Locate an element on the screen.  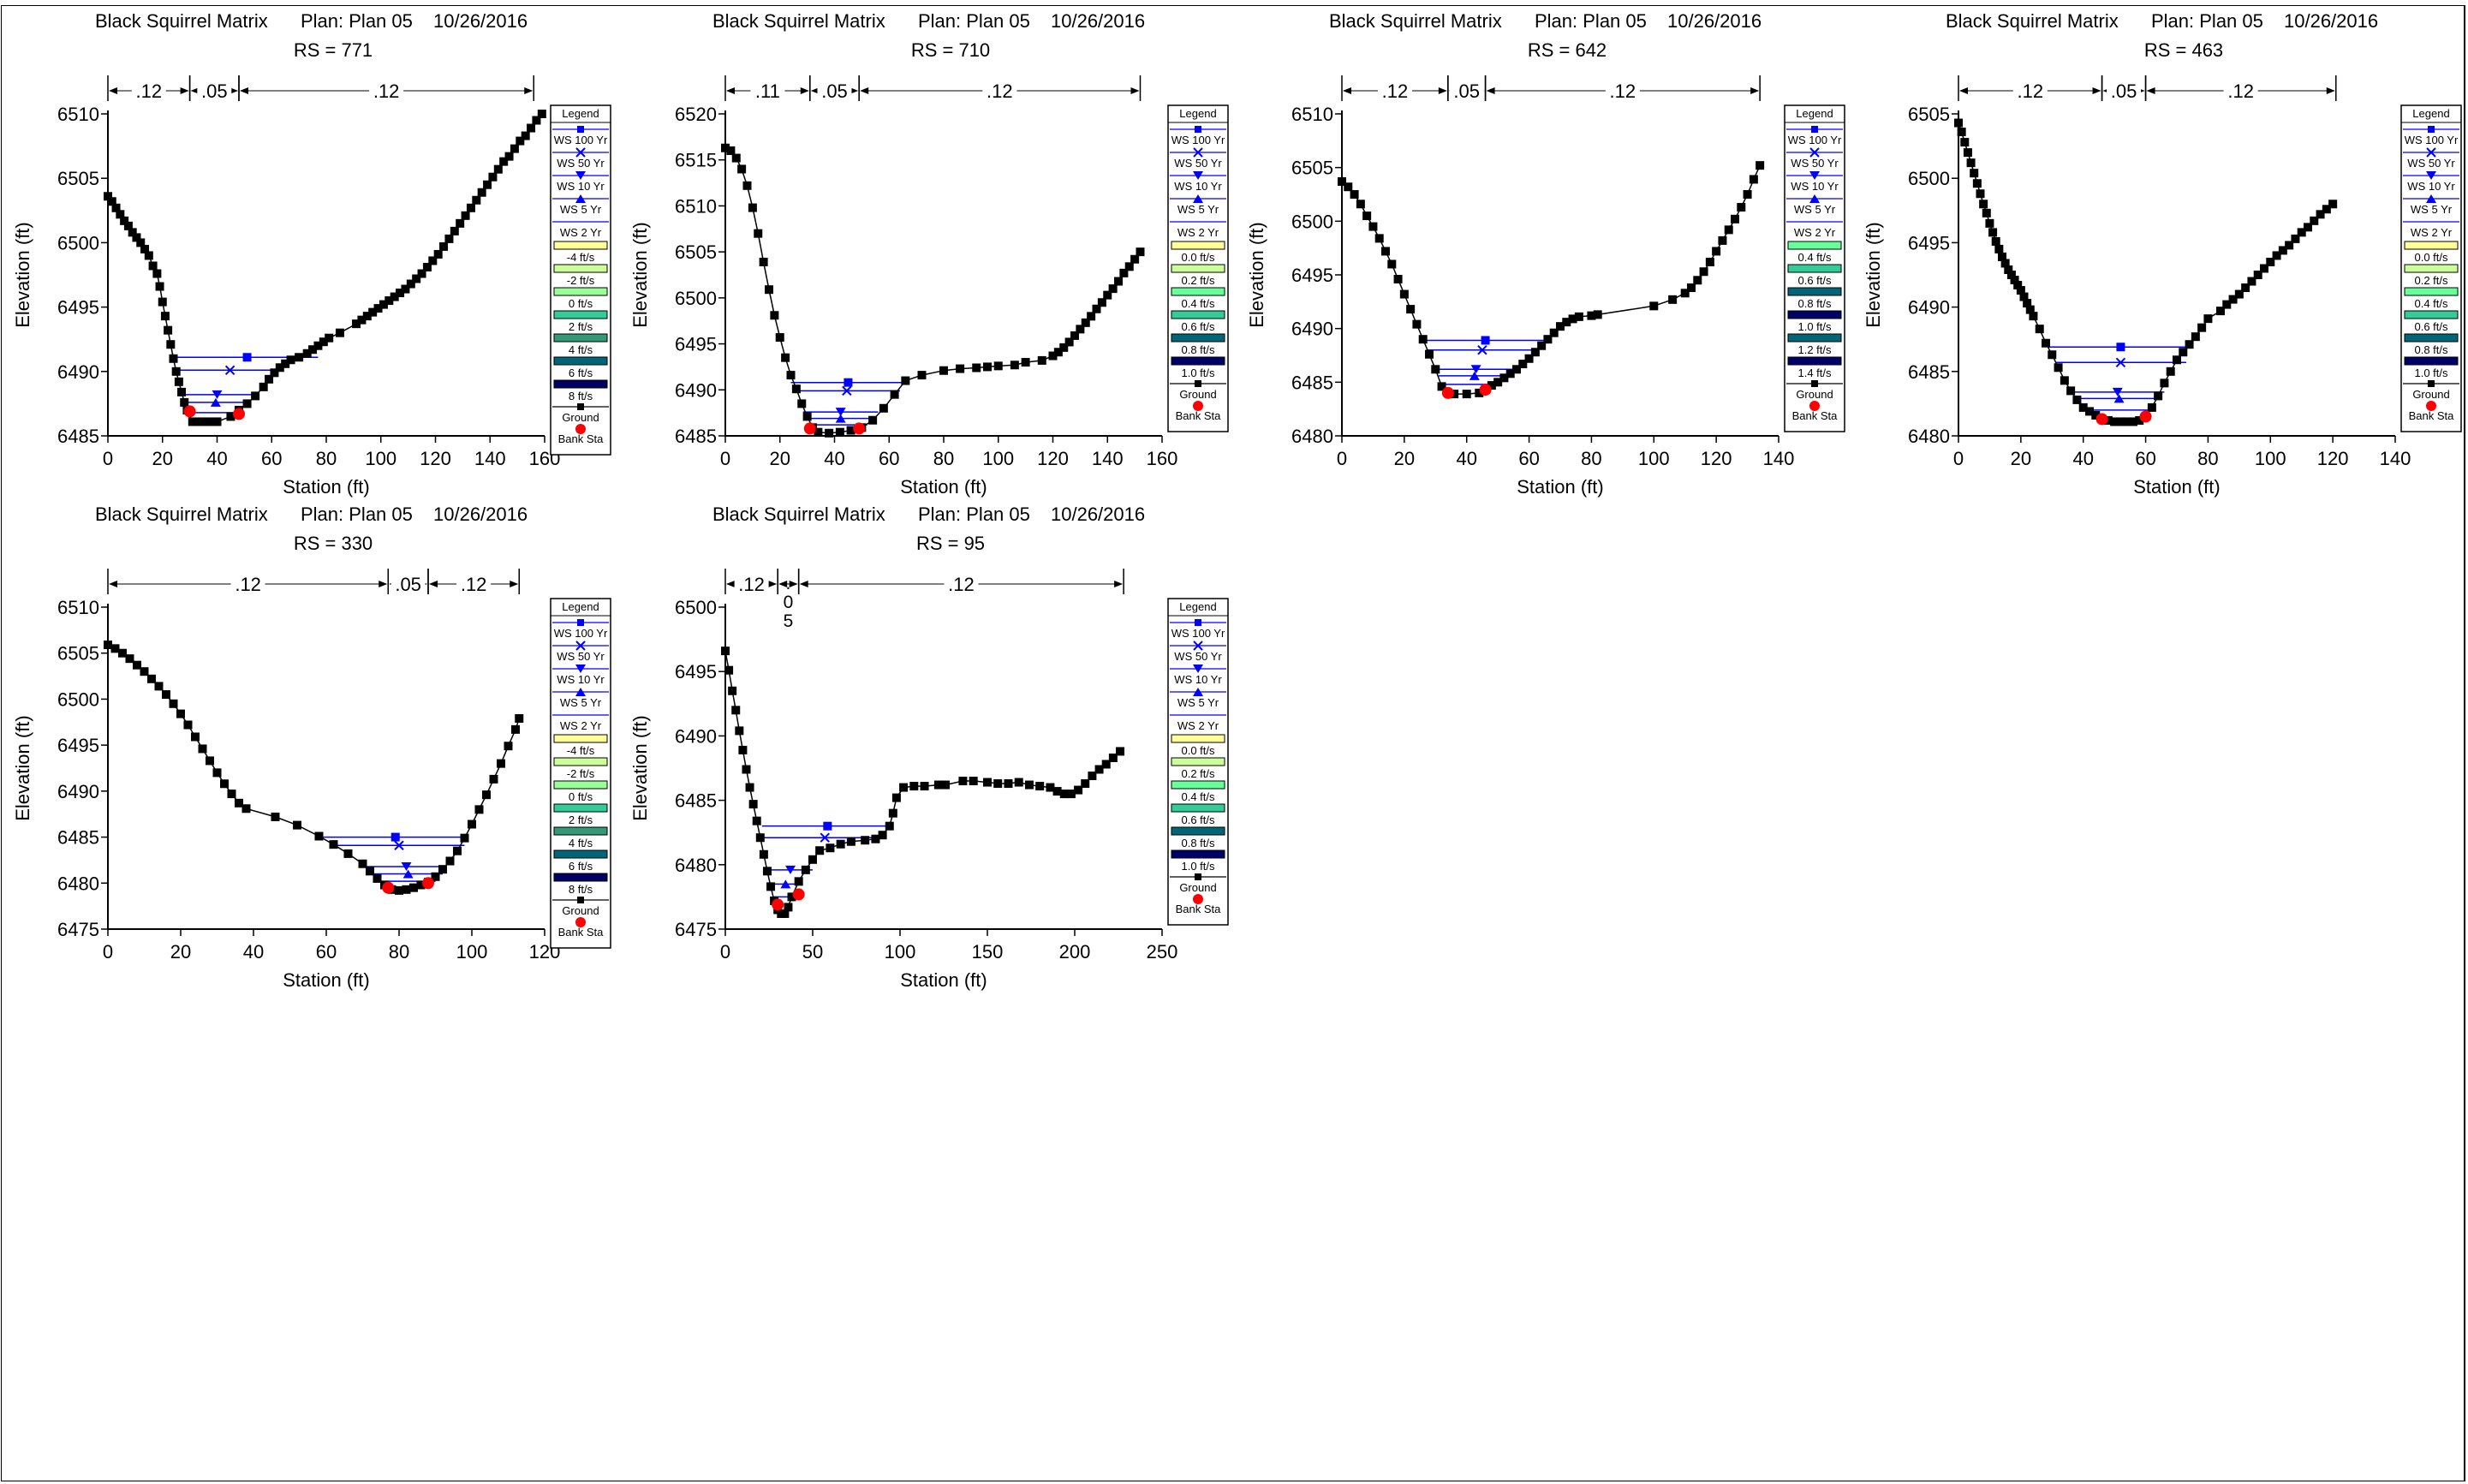
legend-velocity-label: -4 ft/s is located at coordinates (581, 750).